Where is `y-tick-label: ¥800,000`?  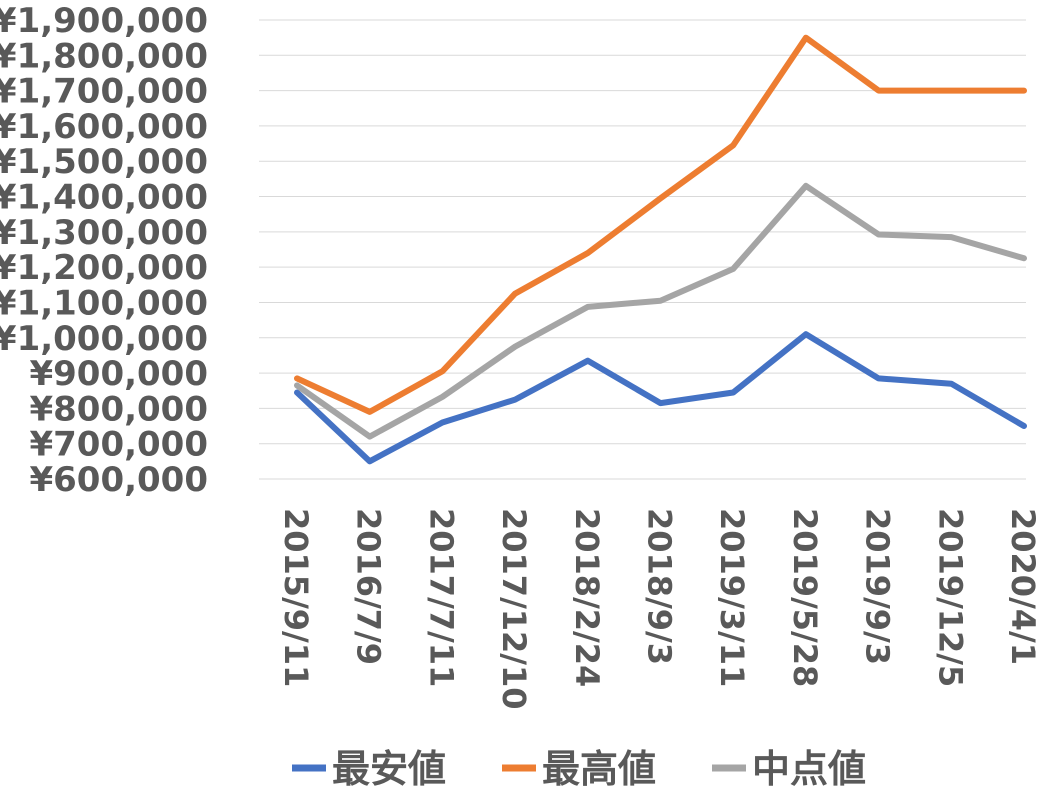
y-tick-label: ¥800,000 is located at coordinates (118, 409).